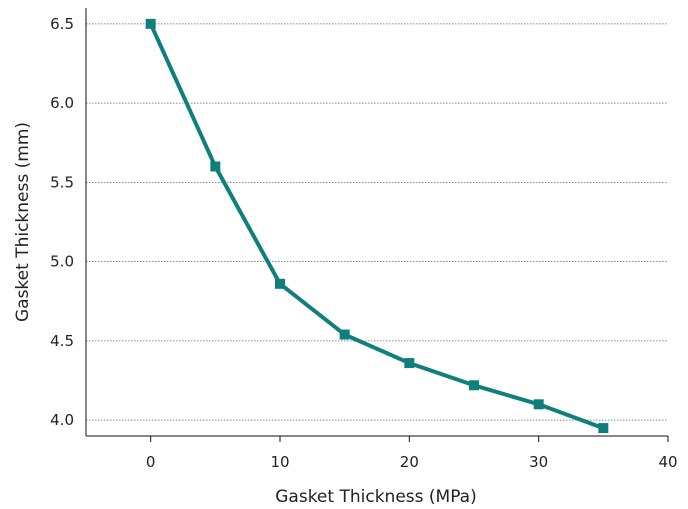  Describe the element at coordinates (62, 24) in the screenshot. I see `y-tick-label: 6.5` at that location.